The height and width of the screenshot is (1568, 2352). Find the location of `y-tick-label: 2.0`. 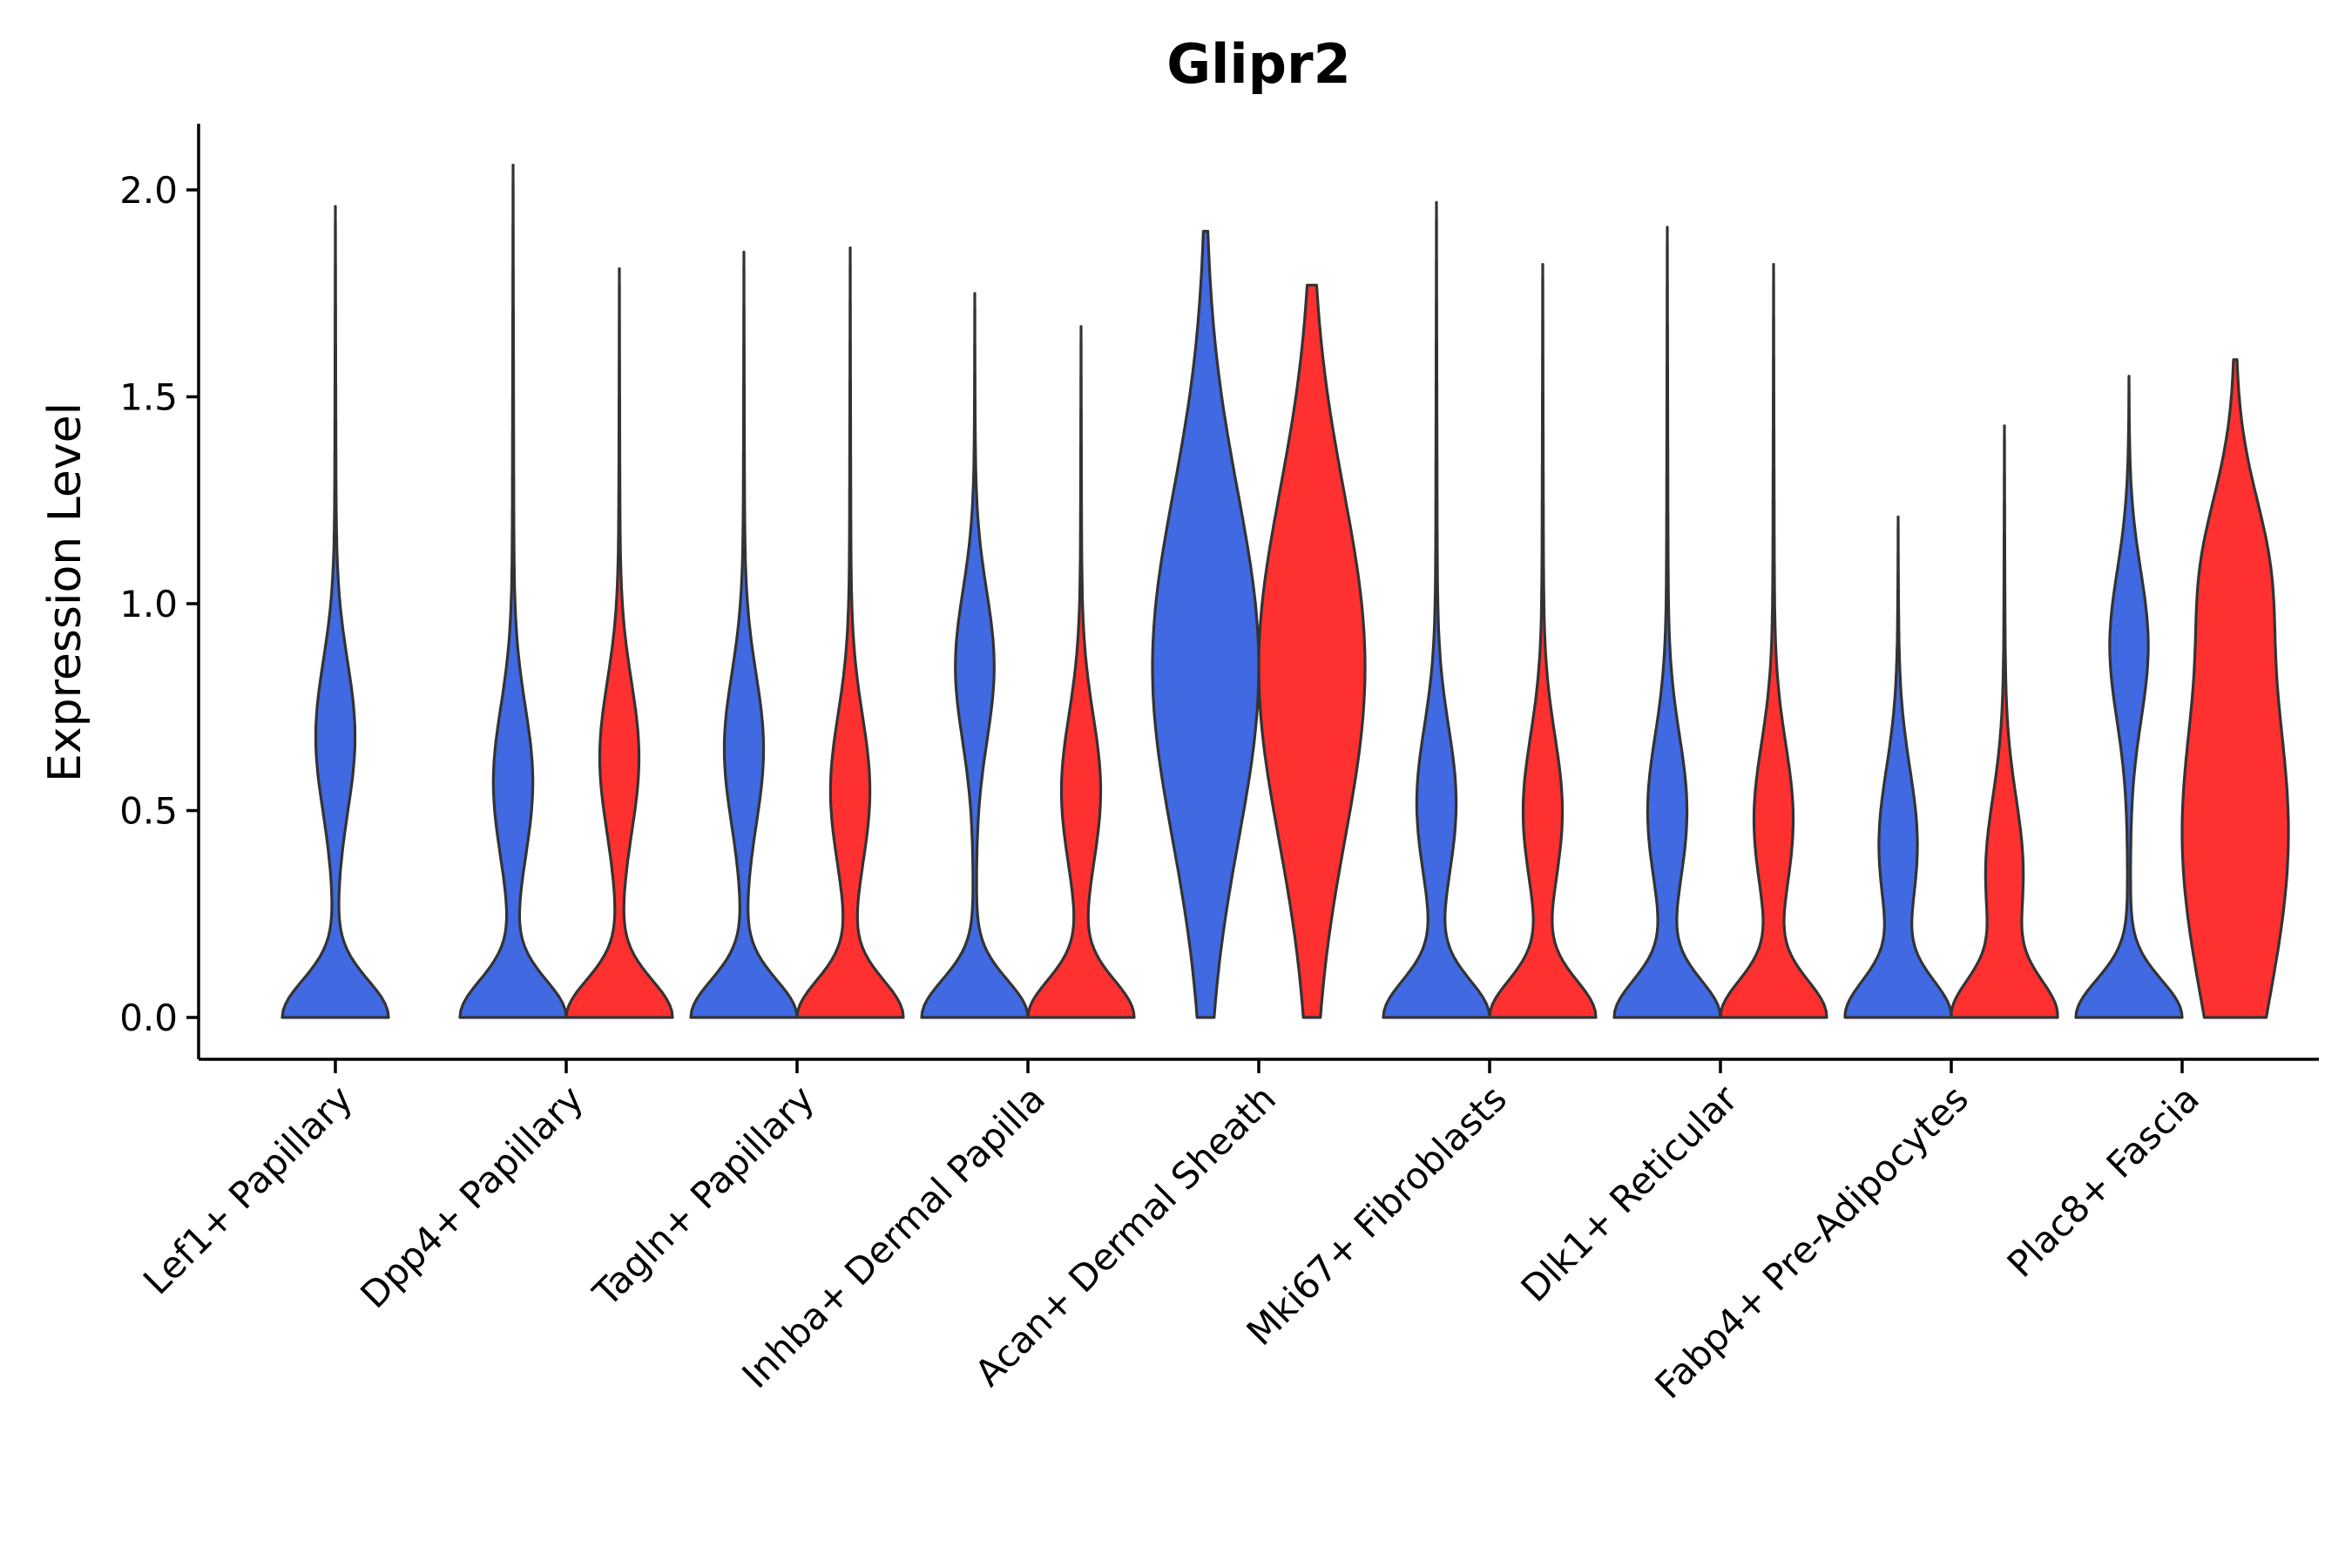

y-tick-label: 2.0 is located at coordinates (148, 190).